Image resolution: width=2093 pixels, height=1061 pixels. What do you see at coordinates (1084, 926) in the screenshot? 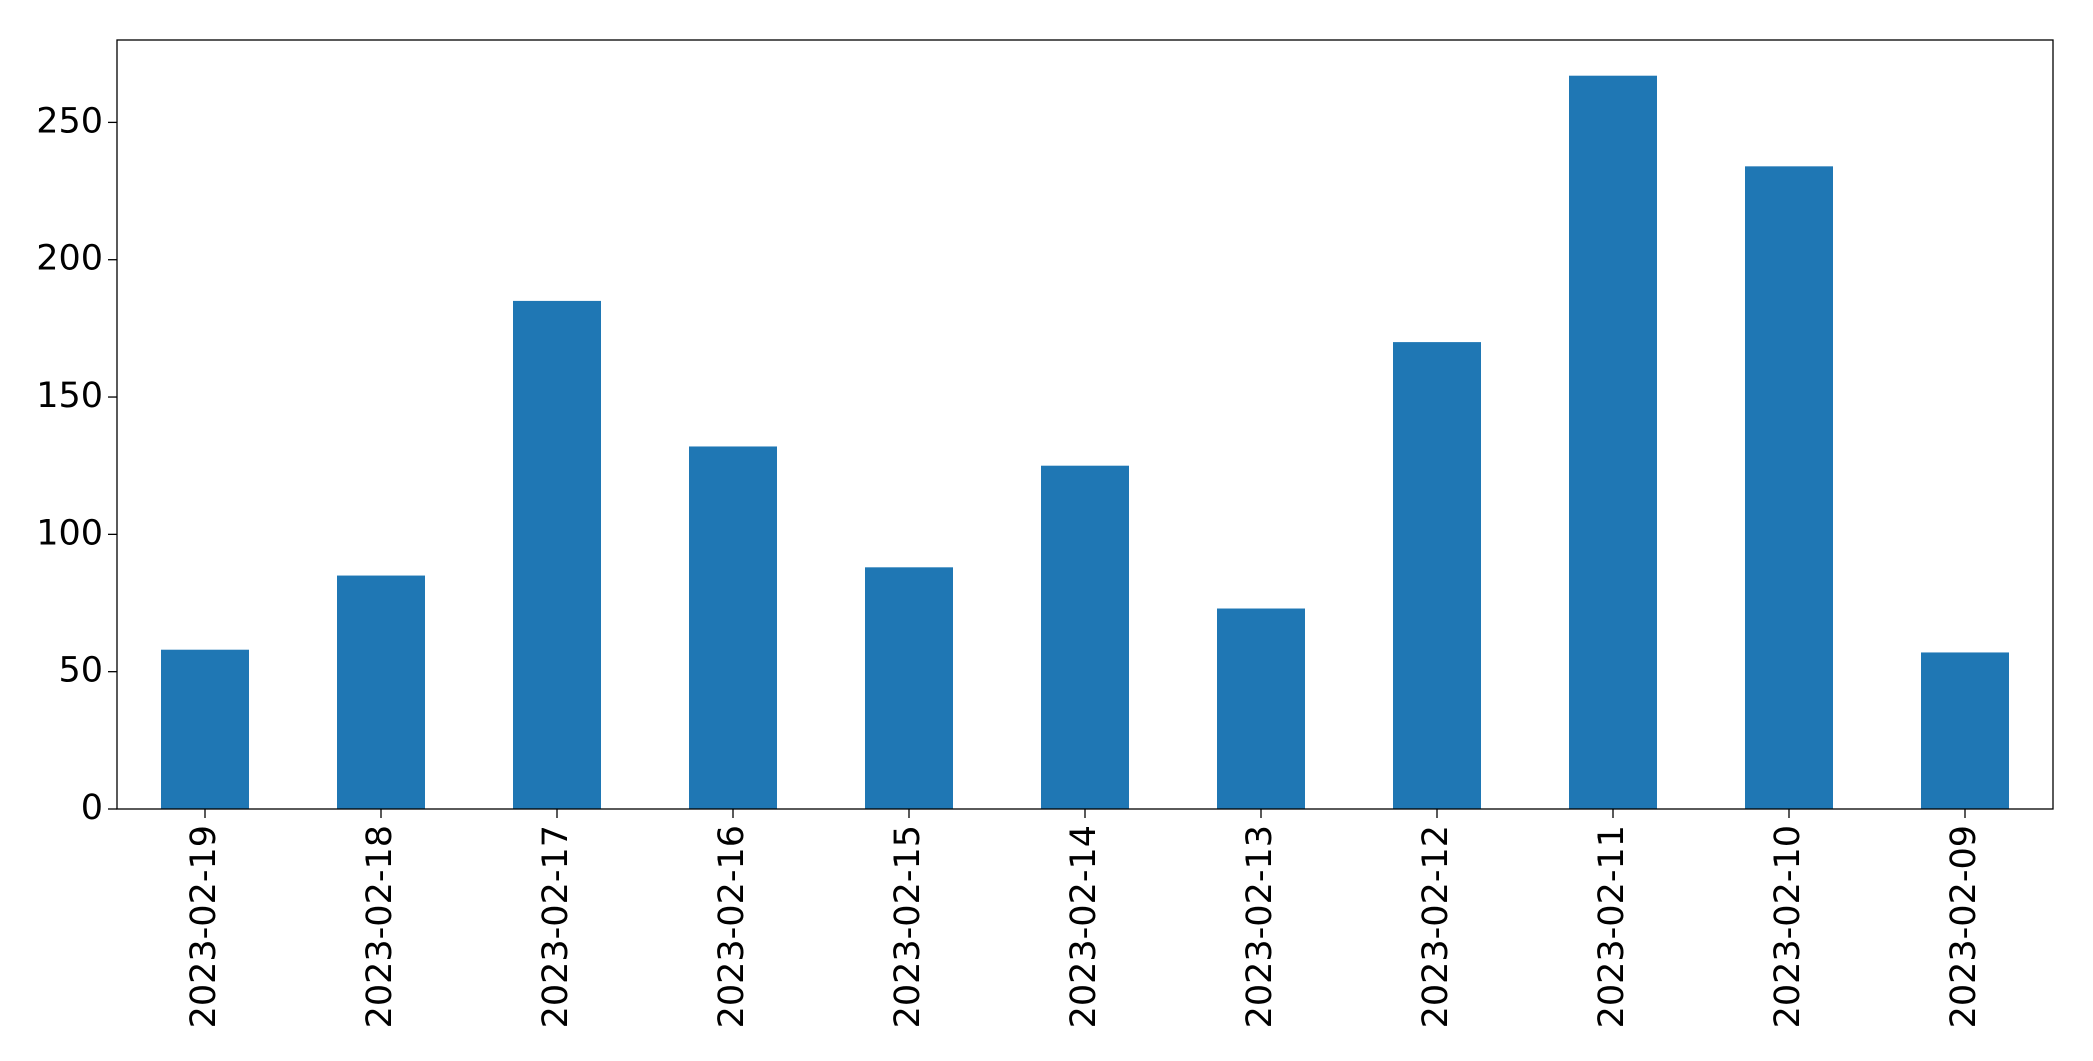
I see `x-tick-label: 2023-02-14` at bounding box center [1084, 926].